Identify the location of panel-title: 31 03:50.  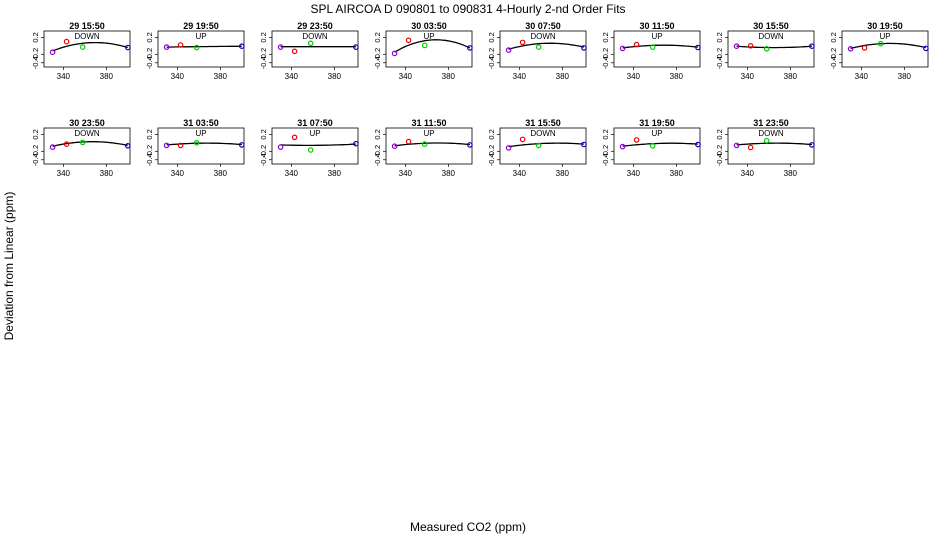
(201, 123).